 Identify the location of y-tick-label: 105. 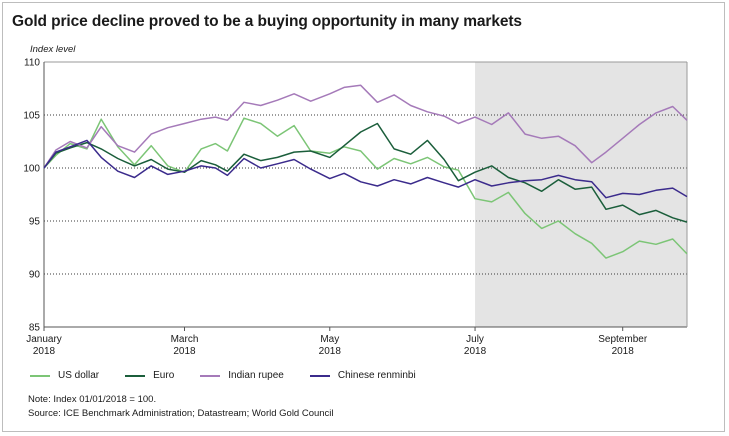
(31, 116).